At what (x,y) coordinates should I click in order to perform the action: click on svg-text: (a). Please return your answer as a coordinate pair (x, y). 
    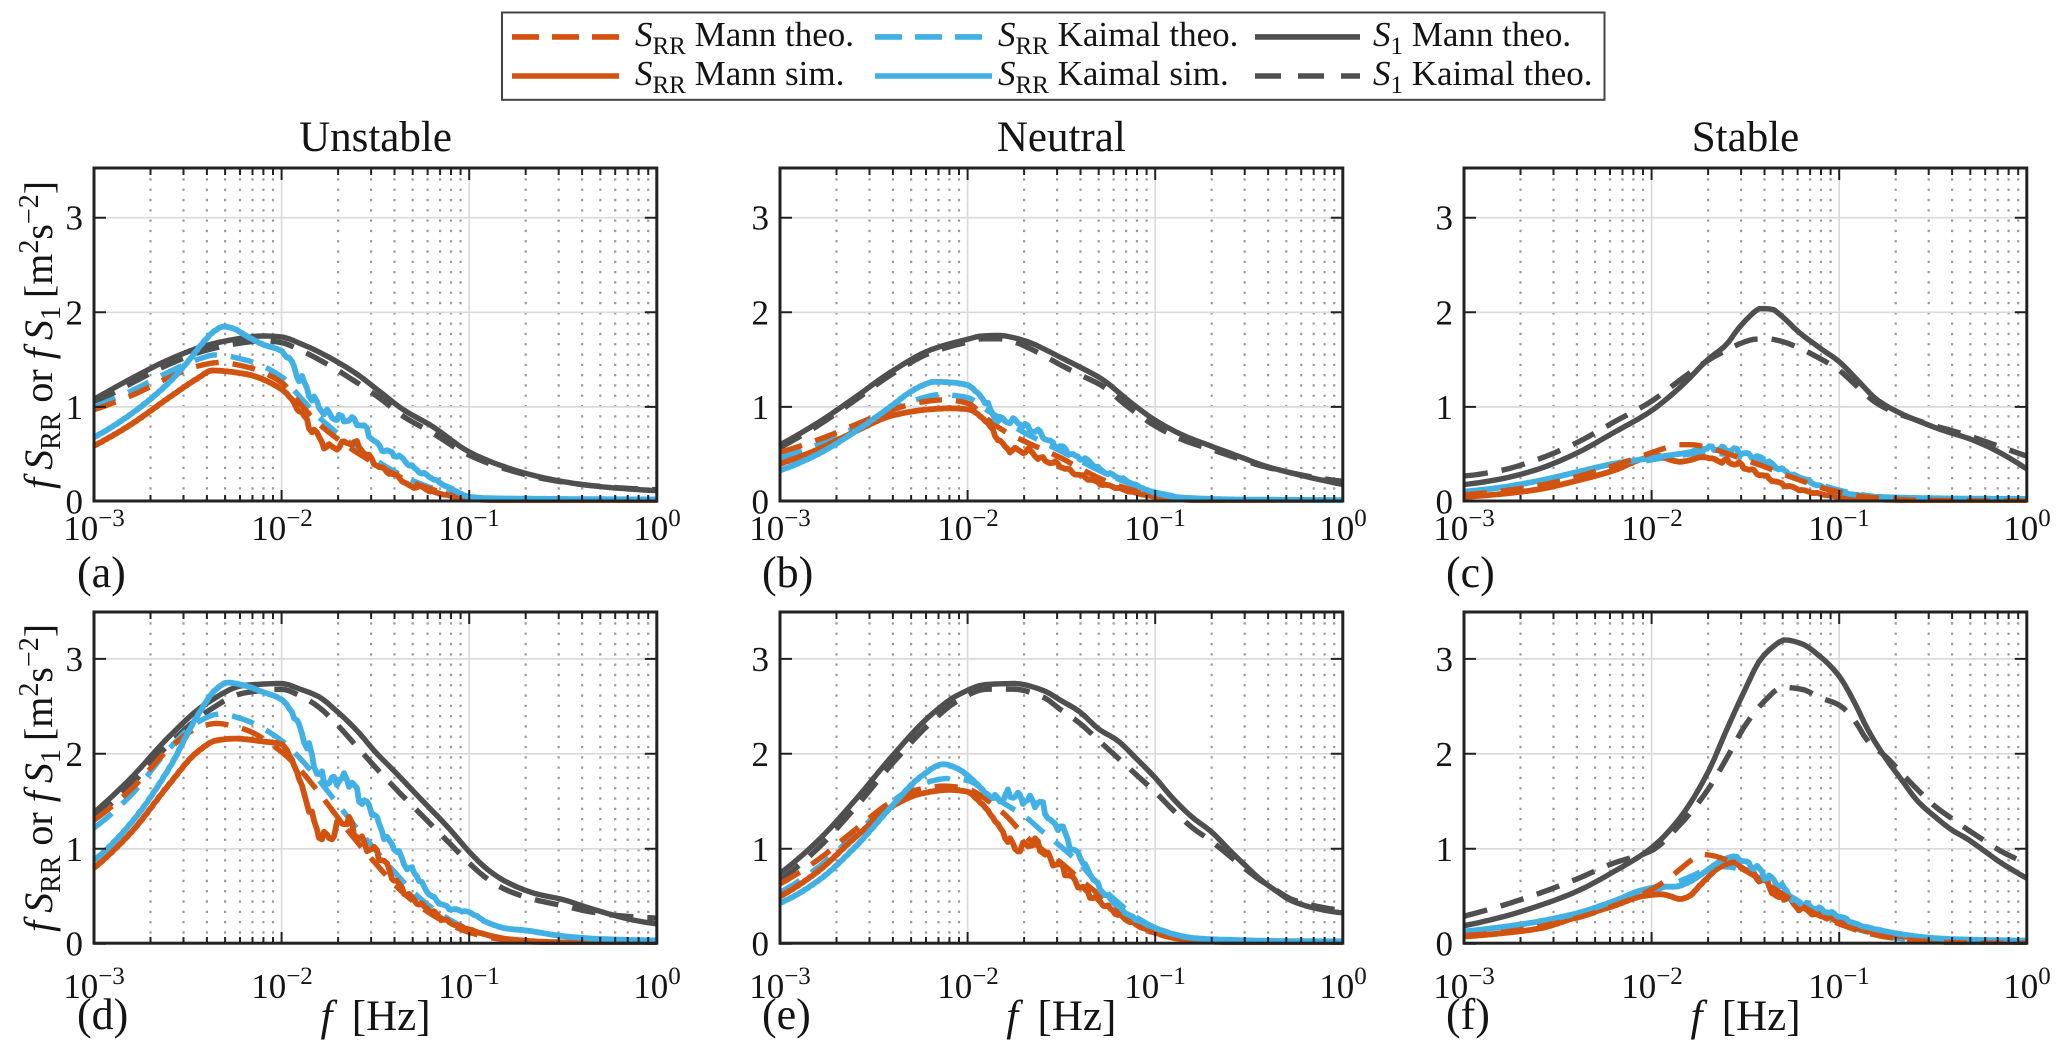
    Looking at the image, I should click on (101, 572).